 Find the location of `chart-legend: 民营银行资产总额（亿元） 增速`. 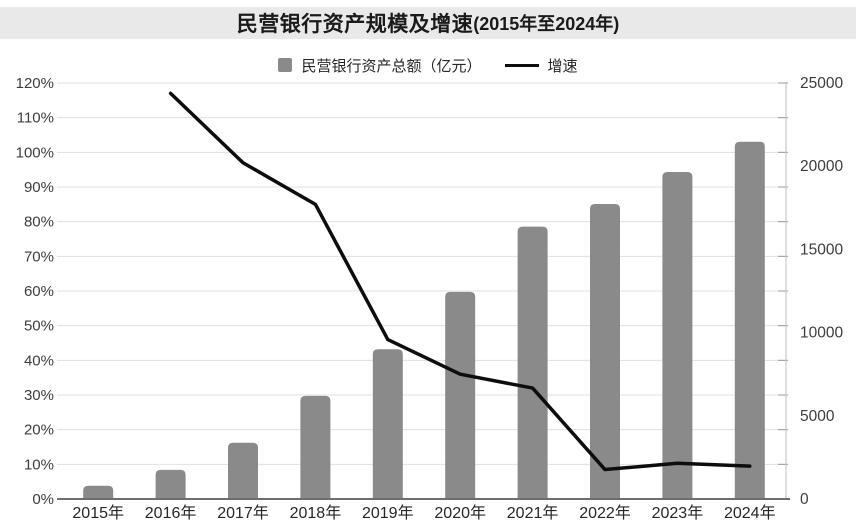

chart-legend: 民营银行资产总额（亿元） 增速 is located at coordinates (428, 65).